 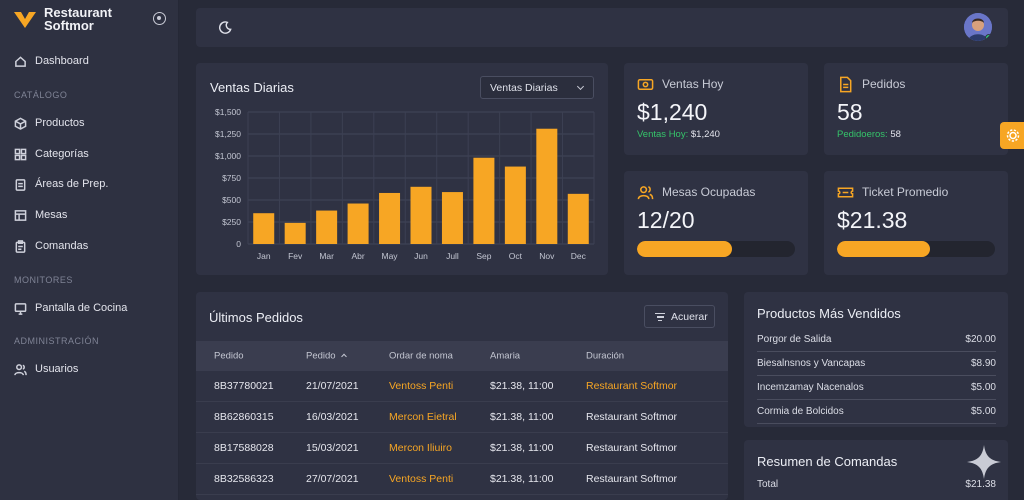 What do you see at coordinates (876, 388) in the screenshot?
I see `list-item: Incemzamay Nacenalos $5.00` at bounding box center [876, 388].